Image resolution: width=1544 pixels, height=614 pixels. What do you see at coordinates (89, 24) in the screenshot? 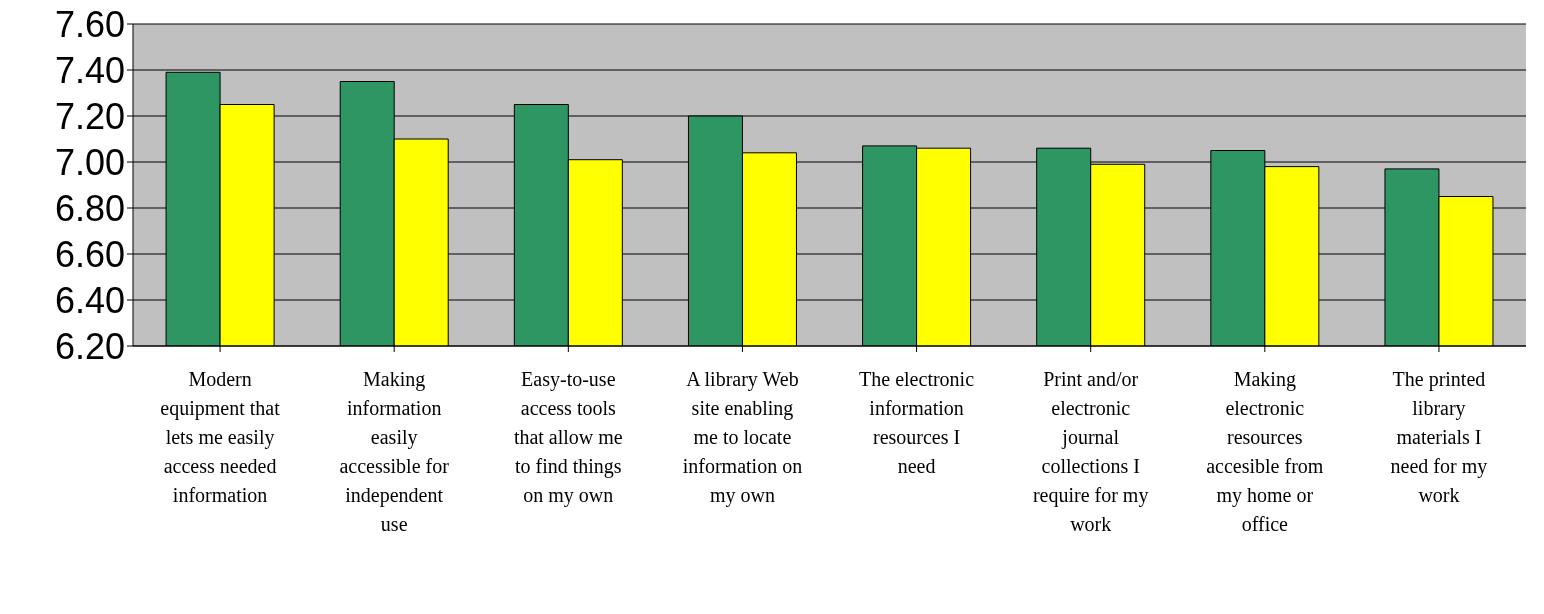
I see `y-tick-label: 7.60` at bounding box center [89, 24].